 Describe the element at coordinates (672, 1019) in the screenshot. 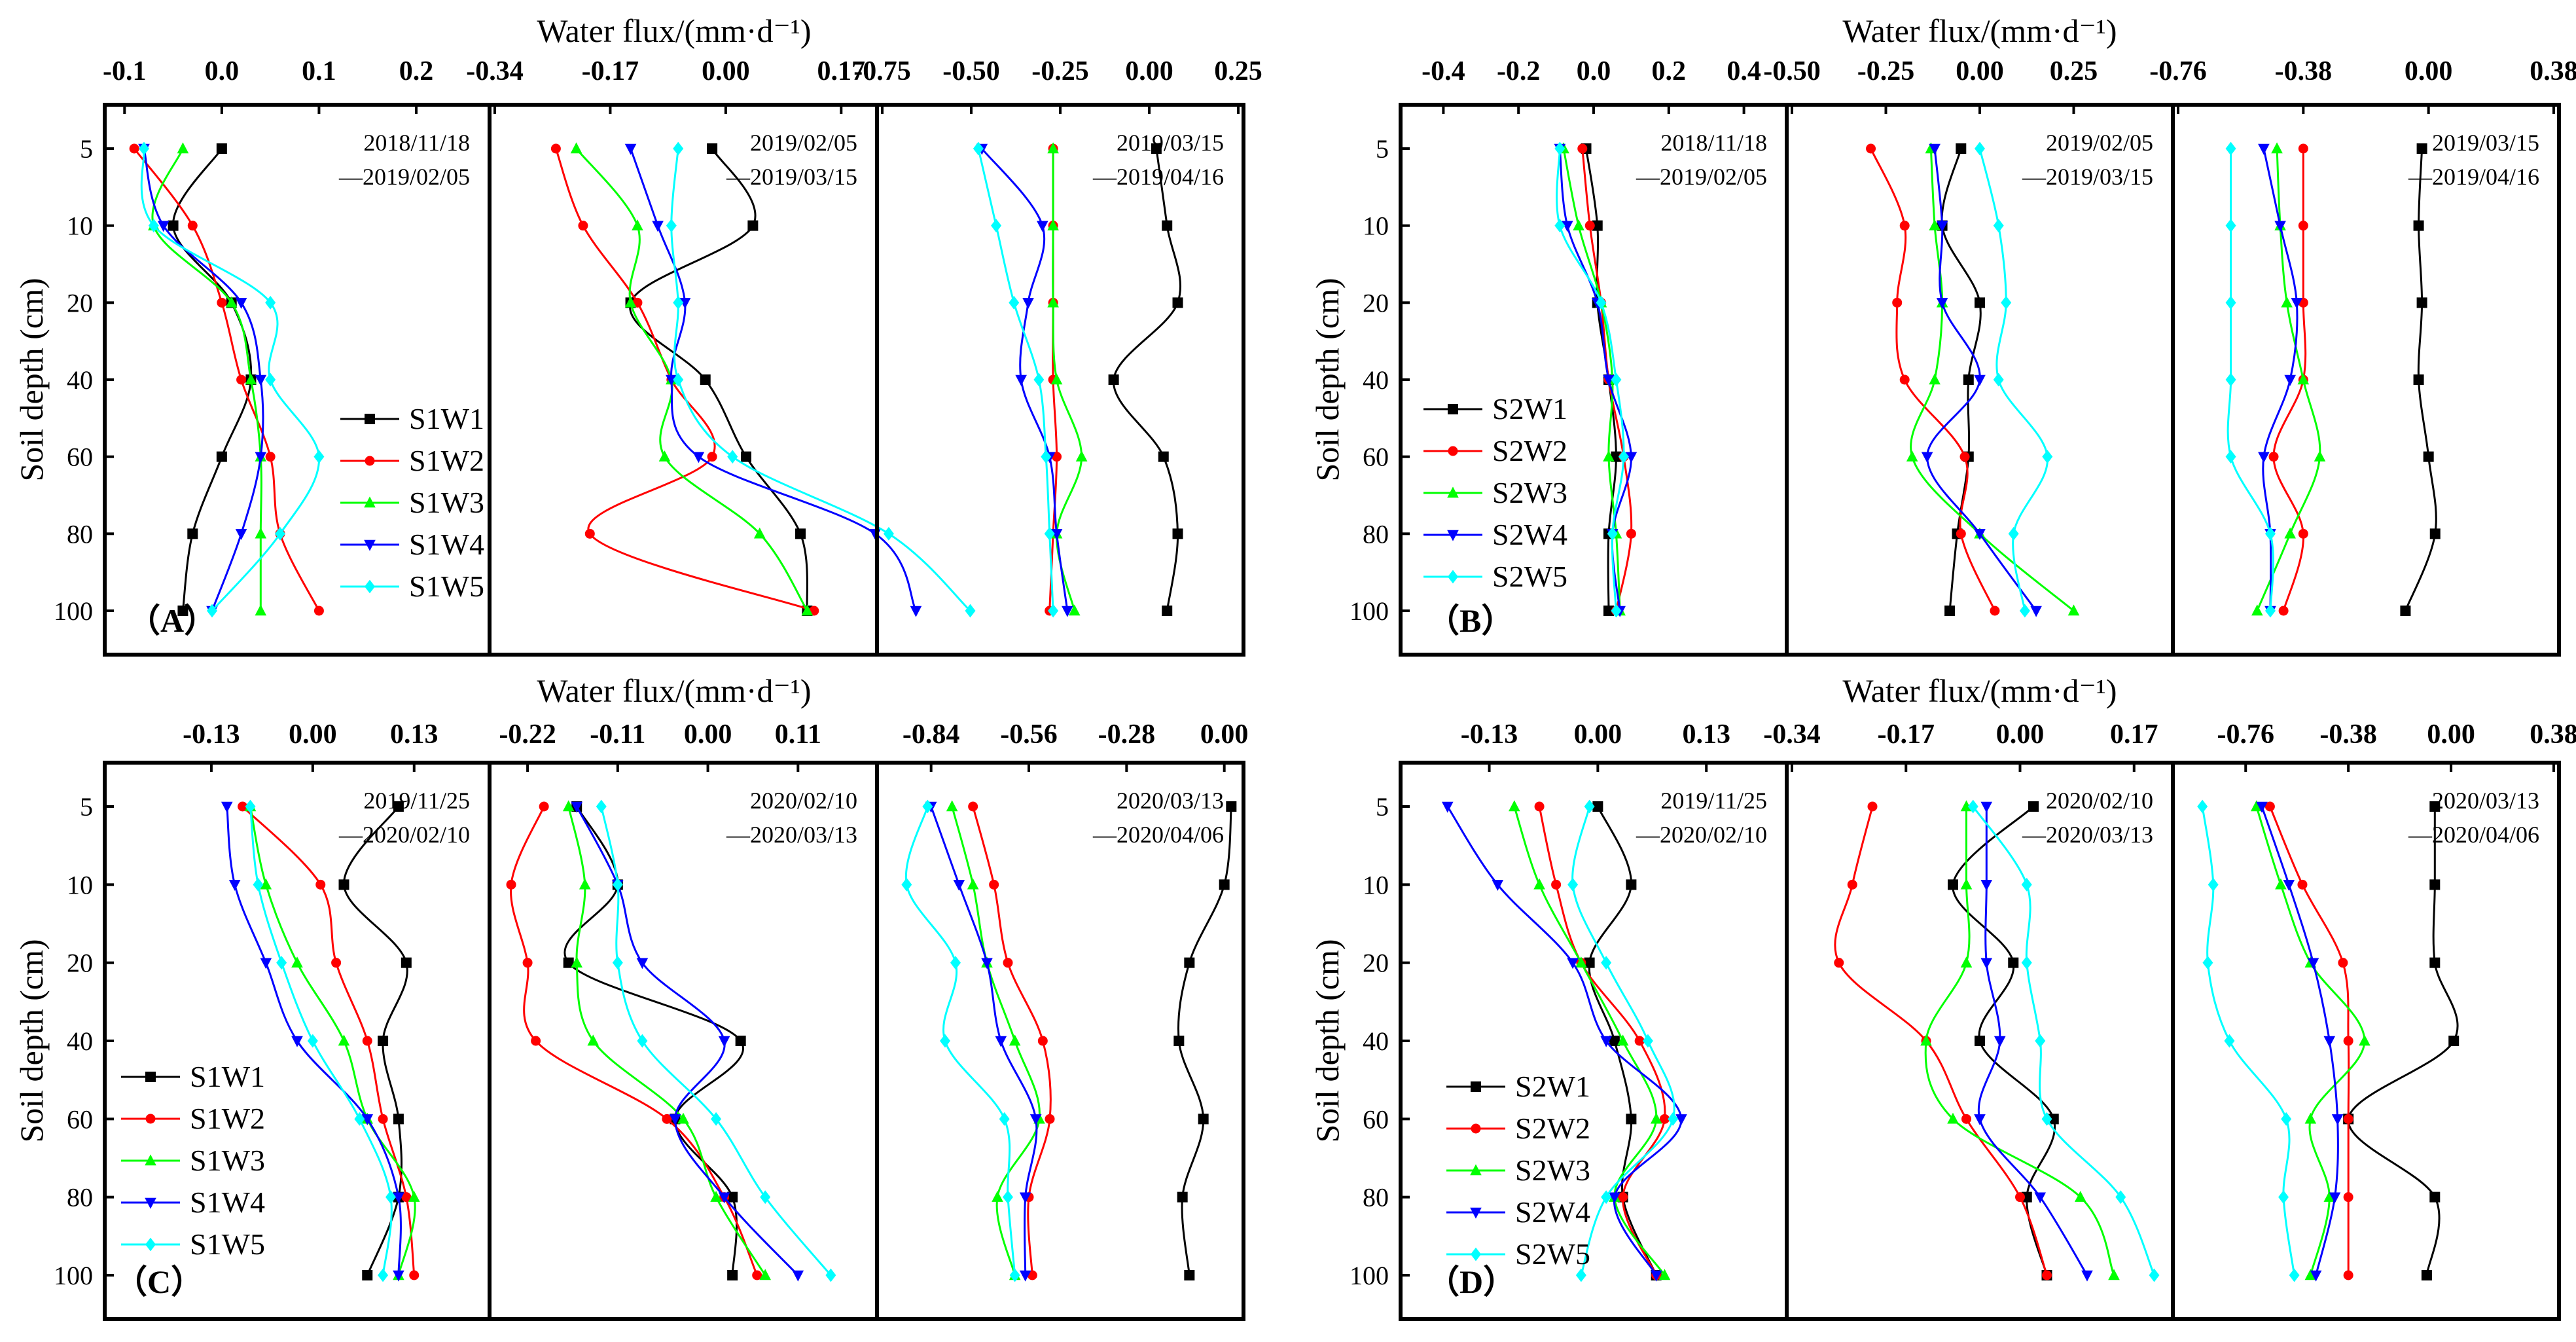

I see `subplot-c-2: -0.22 -0.11 0.00 0.11 2020/02/10 —2020/03/13` at that location.